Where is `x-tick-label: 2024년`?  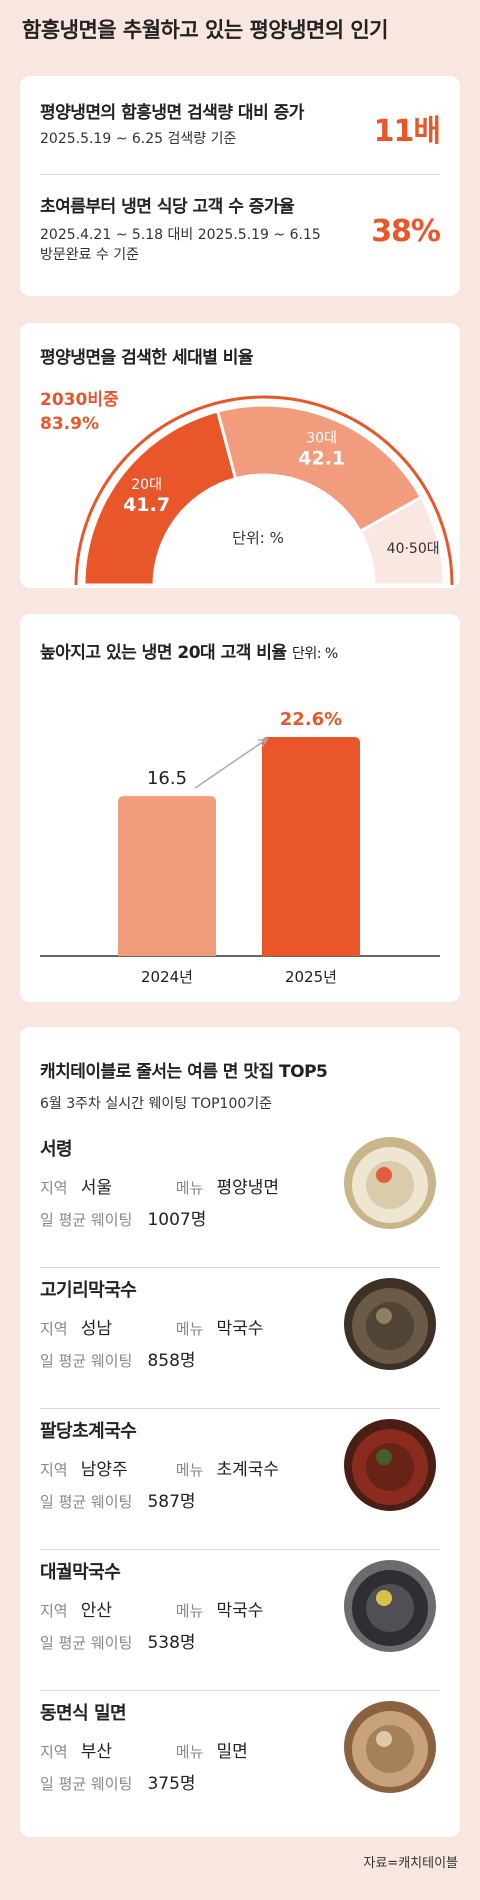
x-tick-label: 2024년 is located at coordinates (167, 977).